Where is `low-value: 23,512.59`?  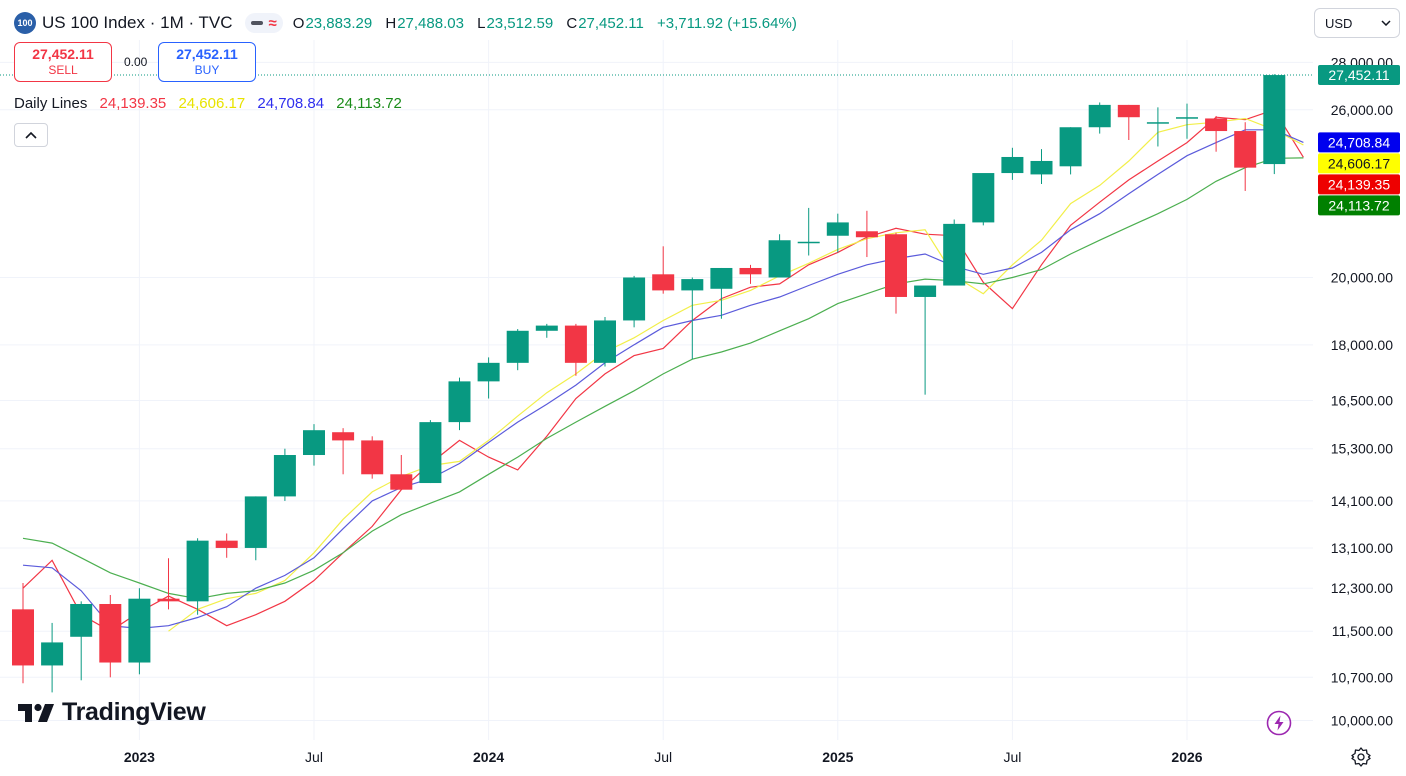 low-value: 23,512.59 is located at coordinates (520, 23).